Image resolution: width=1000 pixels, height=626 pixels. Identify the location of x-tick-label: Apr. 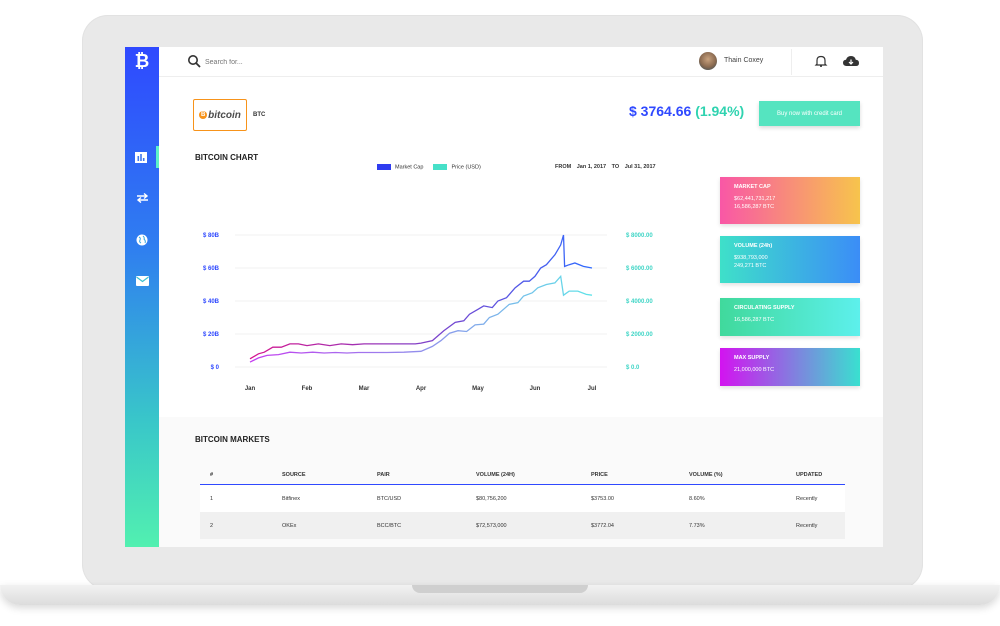
(421, 389).